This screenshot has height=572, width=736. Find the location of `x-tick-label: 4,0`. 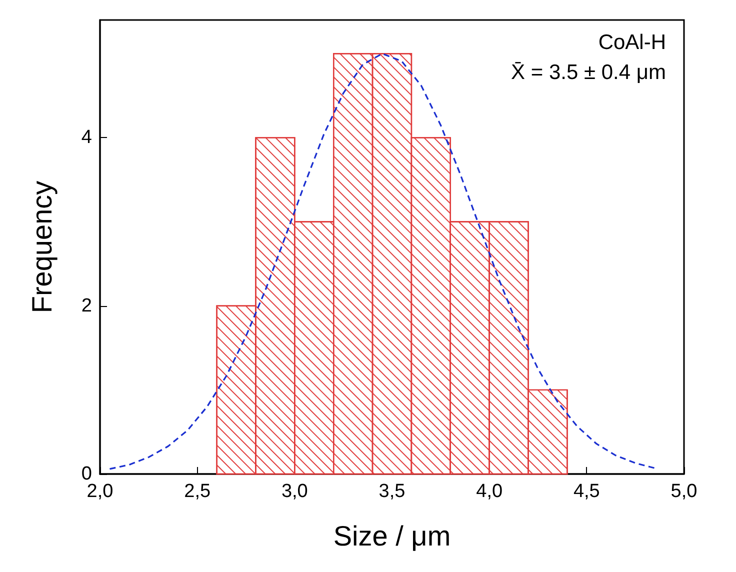

x-tick-label: 4,0 is located at coordinates (489, 491).